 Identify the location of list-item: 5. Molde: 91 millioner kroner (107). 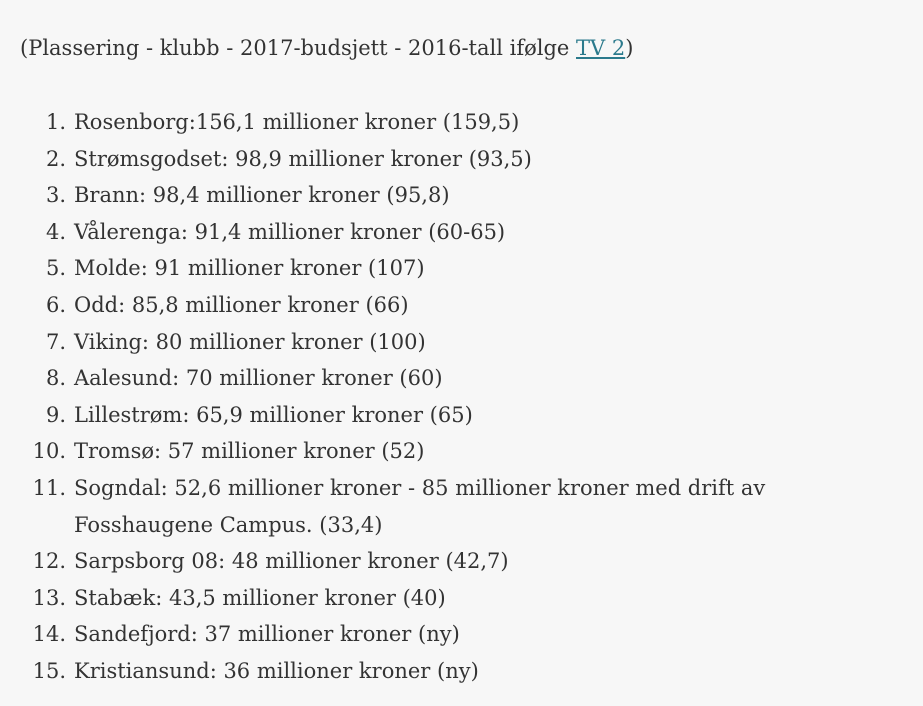
(461, 268).